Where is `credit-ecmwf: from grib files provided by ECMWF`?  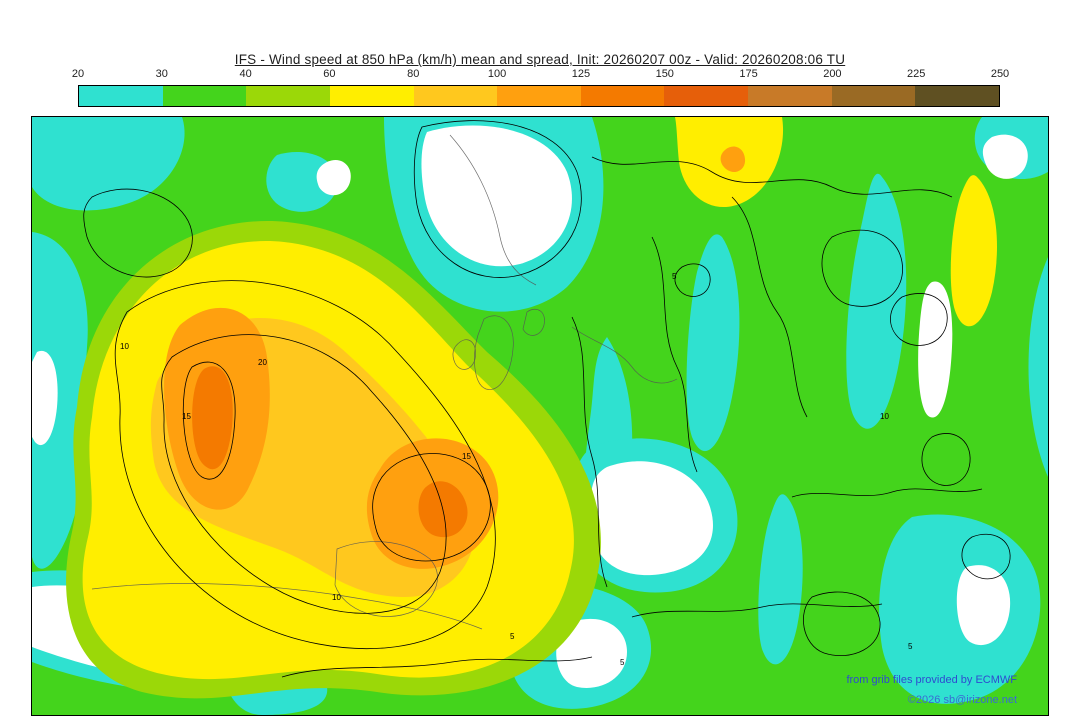 credit-ecmwf: from grib files provided by ECMWF is located at coordinates (931, 680).